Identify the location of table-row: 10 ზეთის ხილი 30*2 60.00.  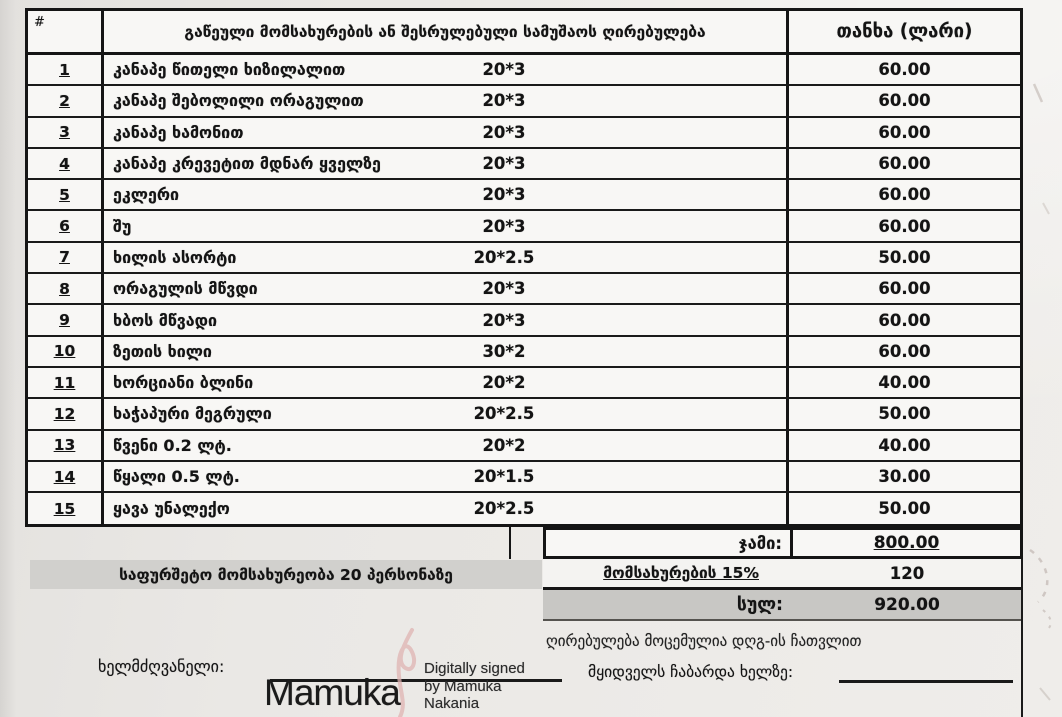
(524, 352).